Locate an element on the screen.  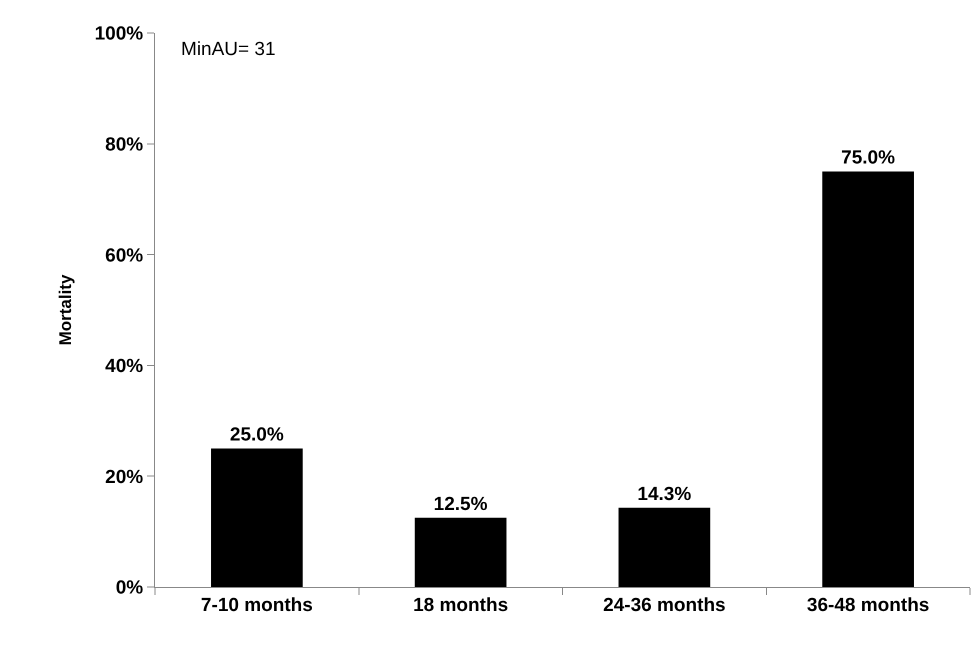
y-tick-label: 60% is located at coordinates (124, 255).